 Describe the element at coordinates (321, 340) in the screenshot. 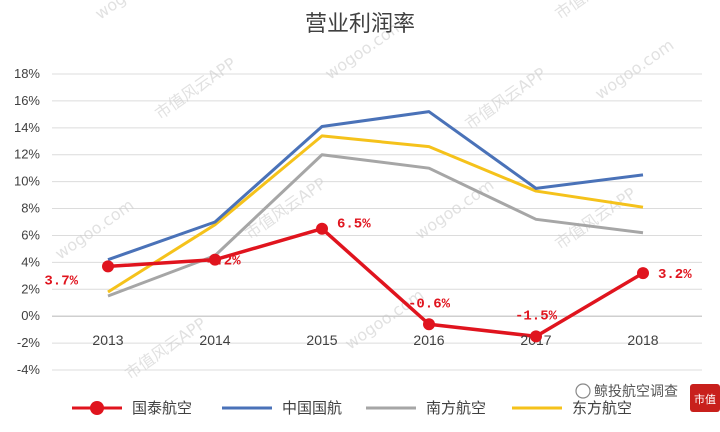

I see `x-tick-label: 2015` at that location.